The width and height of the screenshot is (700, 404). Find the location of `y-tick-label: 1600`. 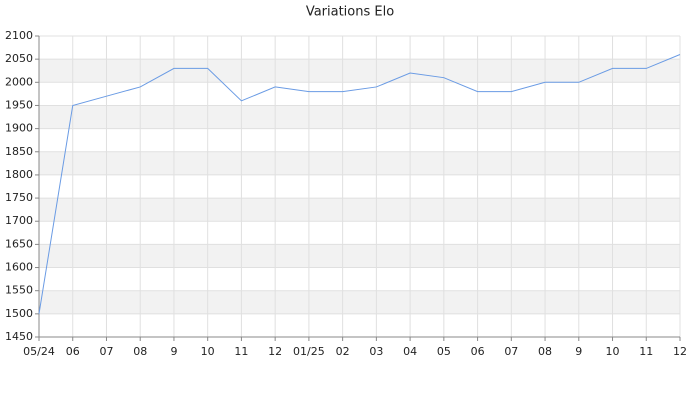

y-tick-label: 1600 is located at coordinates (19, 267).